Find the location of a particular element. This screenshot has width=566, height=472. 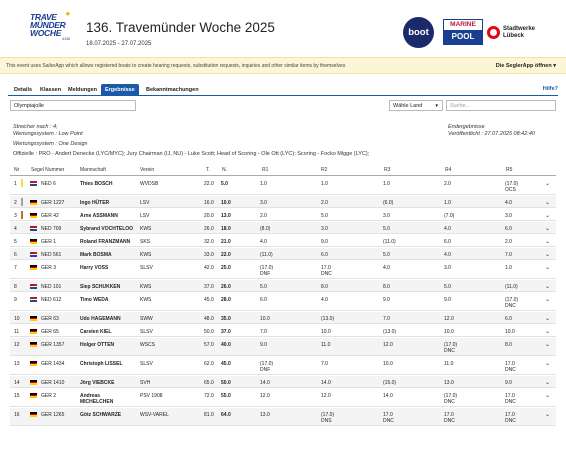

net-points: 37.0 is located at coordinates (226, 332).